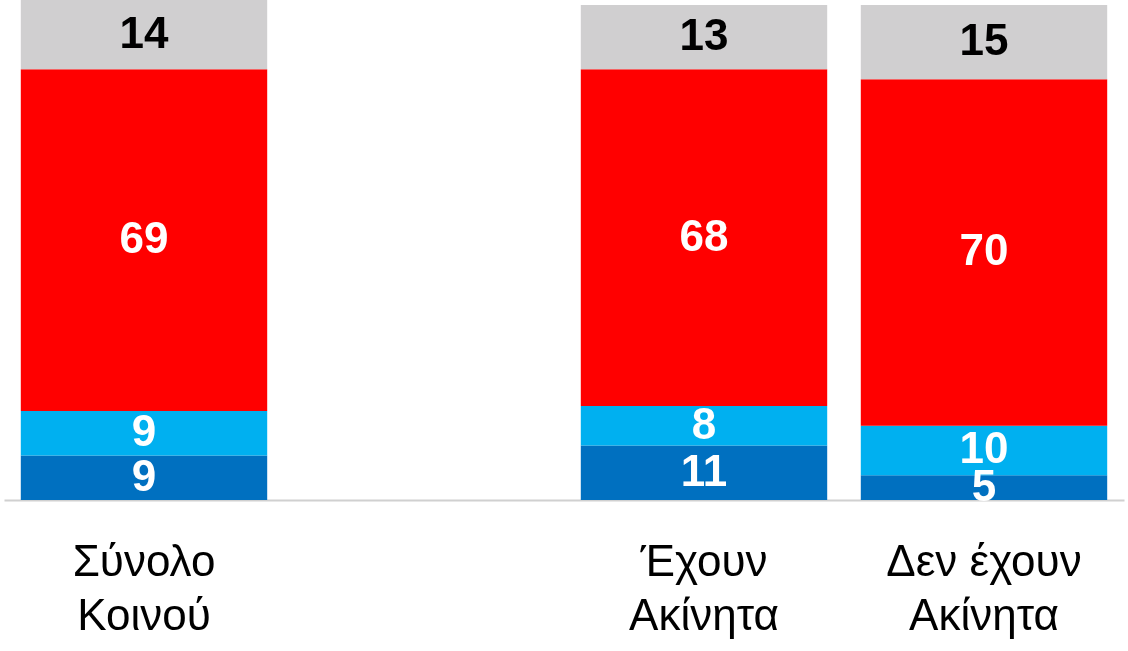 Image resolution: width=1128 pixels, height=651 pixels. Describe the element at coordinates (144, 32) in the screenshot. I see `data-label: 14` at that location.